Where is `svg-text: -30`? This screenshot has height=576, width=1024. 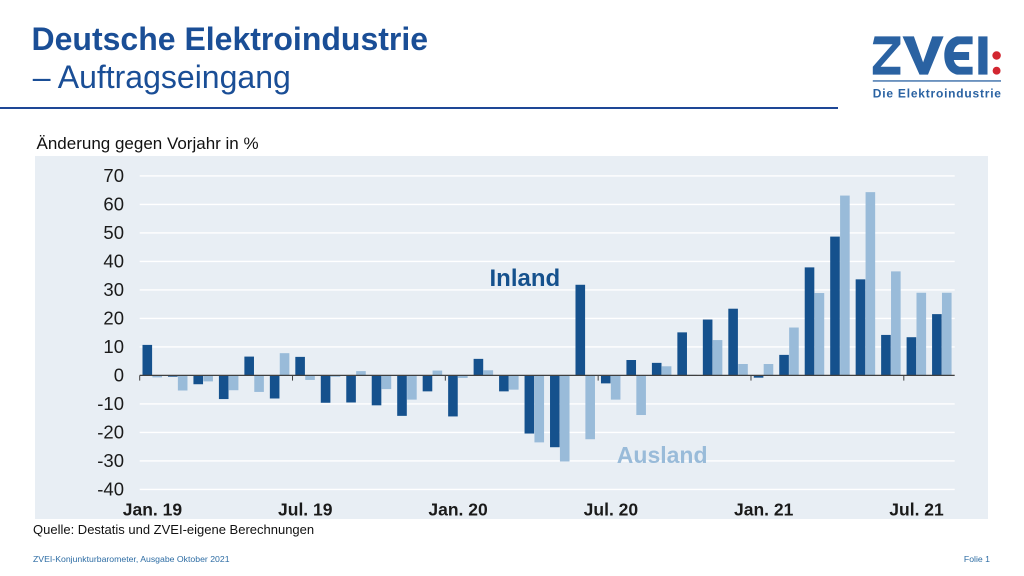 svg-text: -30 is located at coordinates (110, 460).